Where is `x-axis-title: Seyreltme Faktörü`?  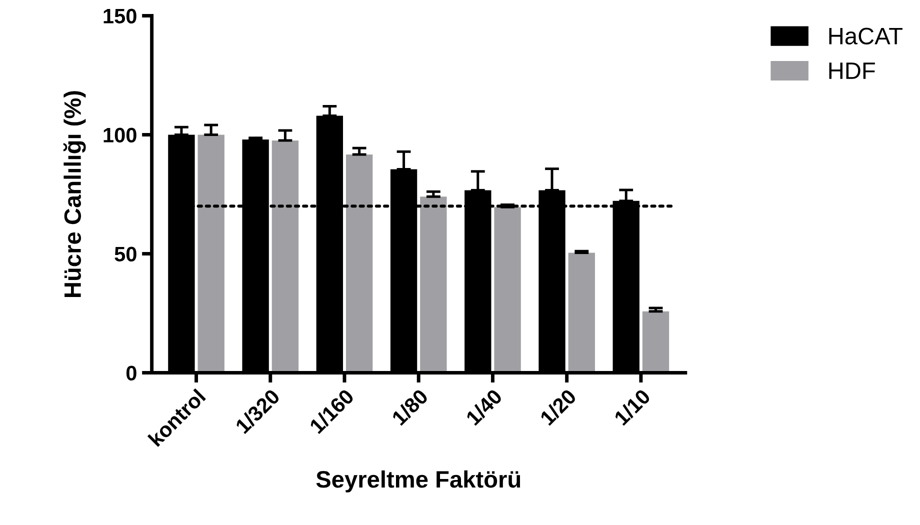
x-axis-title: Seyreltme Faktörü is located at coordinates (418, 481).